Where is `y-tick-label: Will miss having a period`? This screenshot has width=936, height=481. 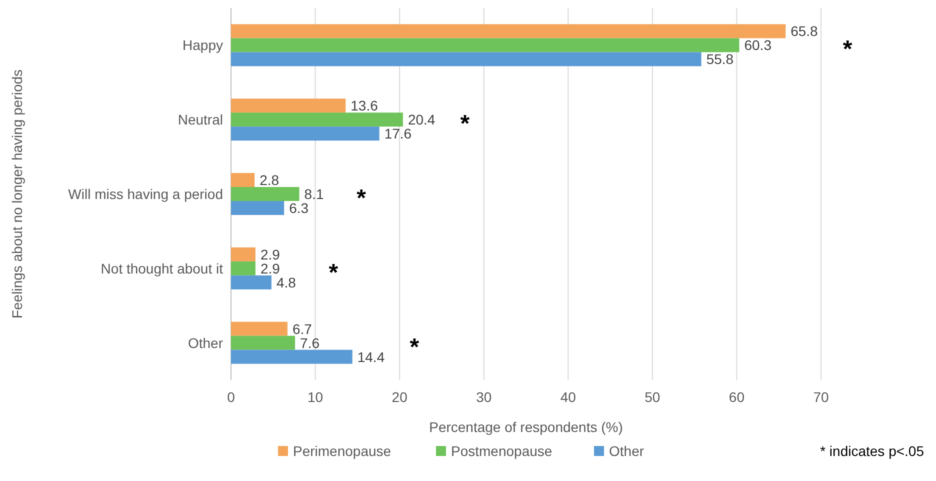 y-tick-label: Will miss having a period is located at coordinates (145, 194).